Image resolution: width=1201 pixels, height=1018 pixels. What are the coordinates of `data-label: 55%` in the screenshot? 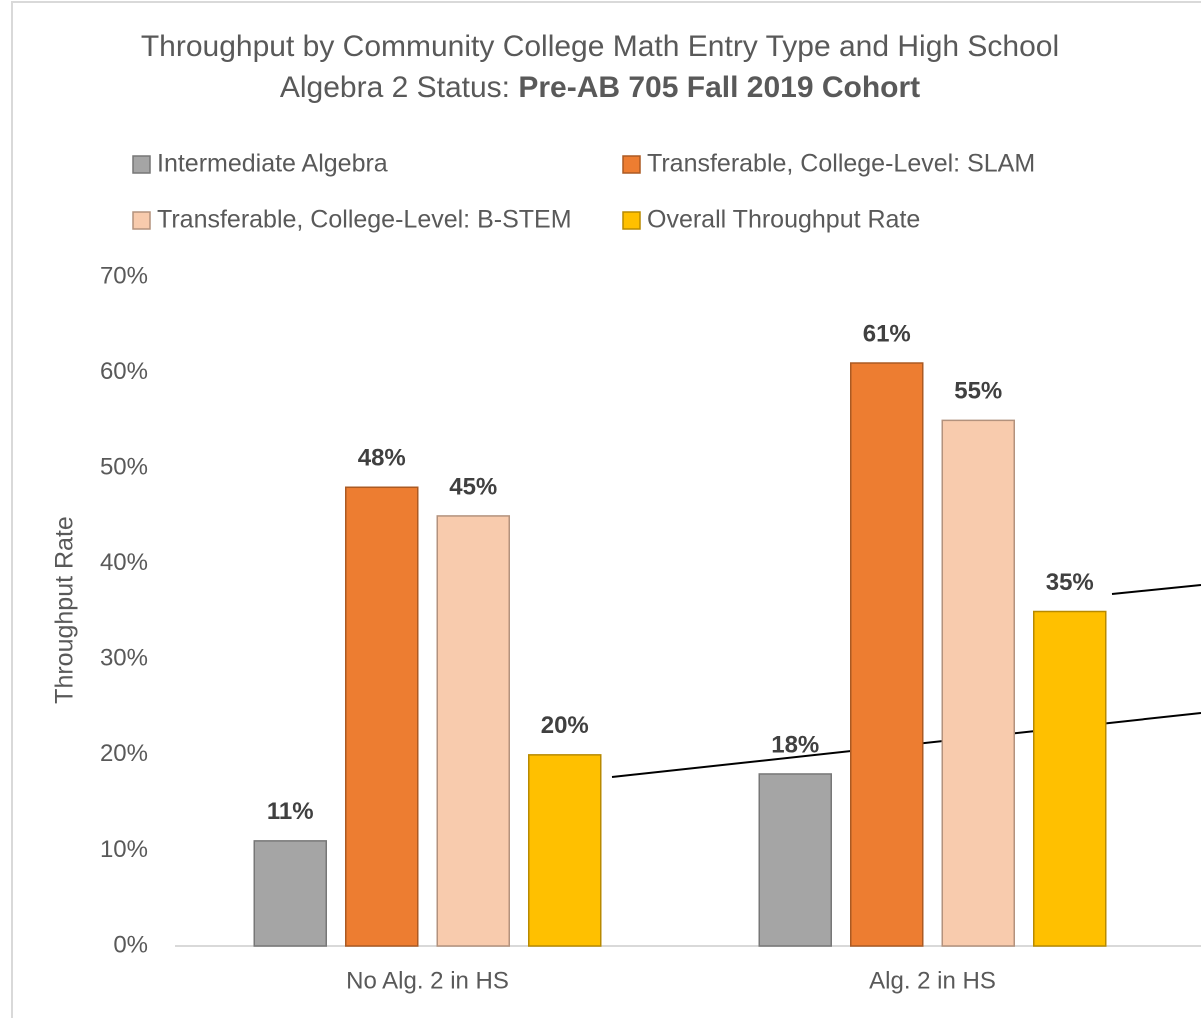 It's located at (978, 391).